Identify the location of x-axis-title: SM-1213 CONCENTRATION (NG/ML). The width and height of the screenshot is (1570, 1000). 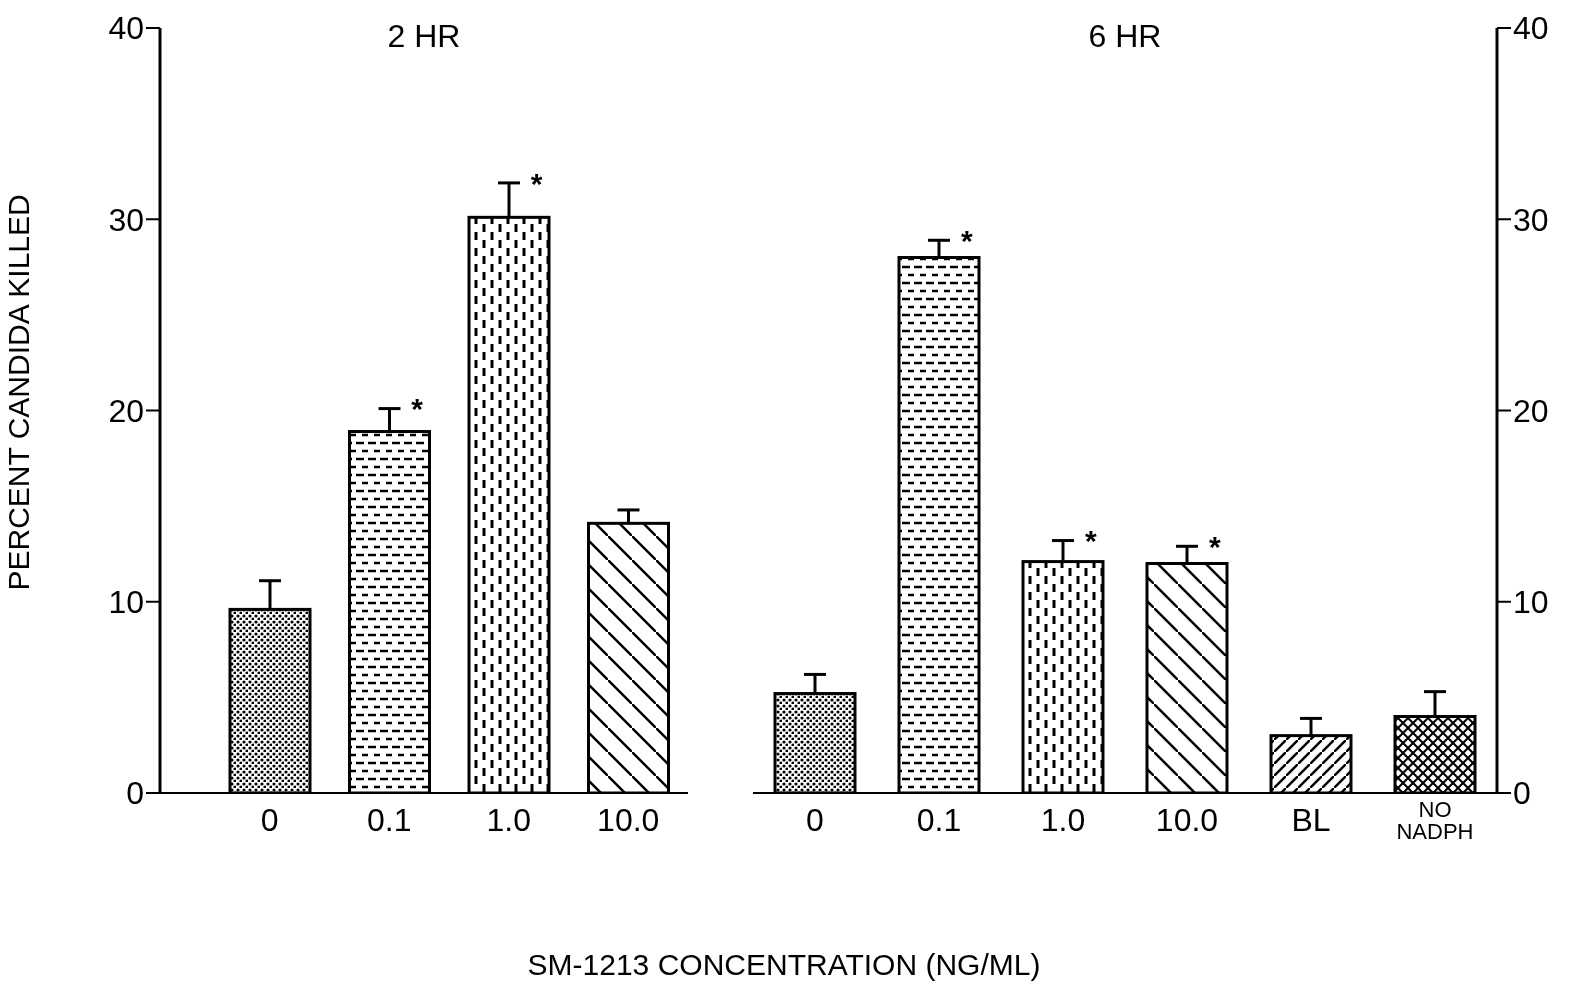
(784, 965).